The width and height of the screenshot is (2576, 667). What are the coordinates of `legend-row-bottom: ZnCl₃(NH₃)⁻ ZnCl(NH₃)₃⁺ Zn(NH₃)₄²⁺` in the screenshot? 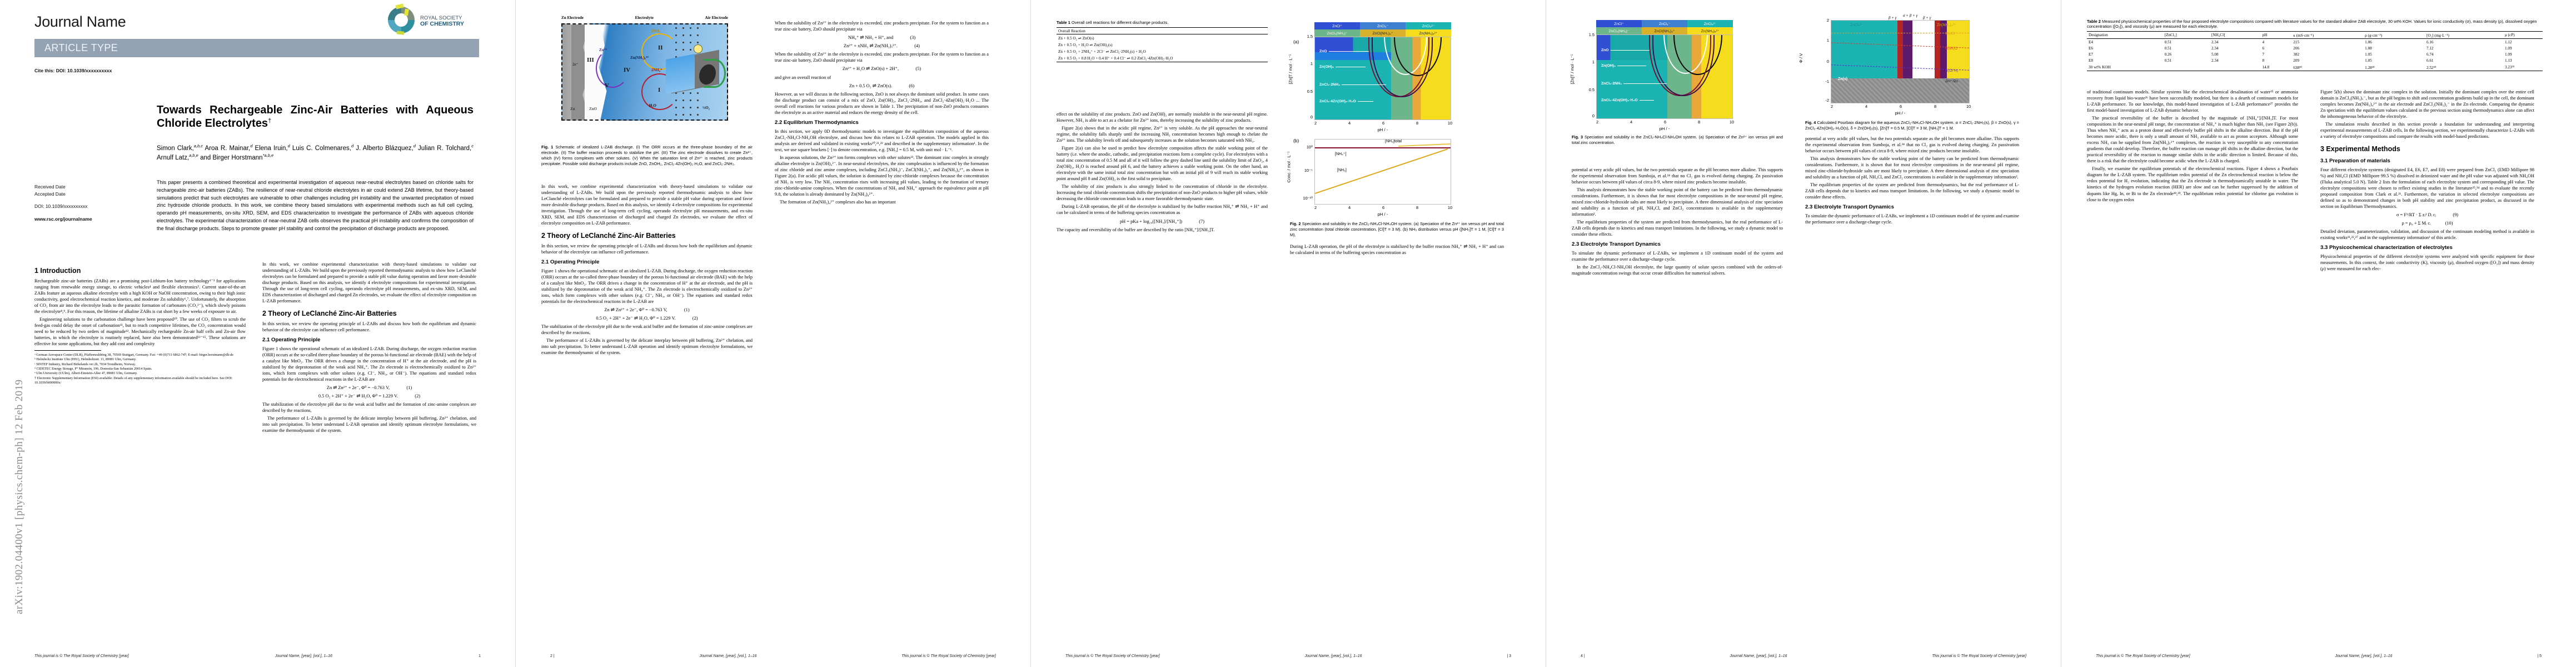 It's located at (1664, 30).